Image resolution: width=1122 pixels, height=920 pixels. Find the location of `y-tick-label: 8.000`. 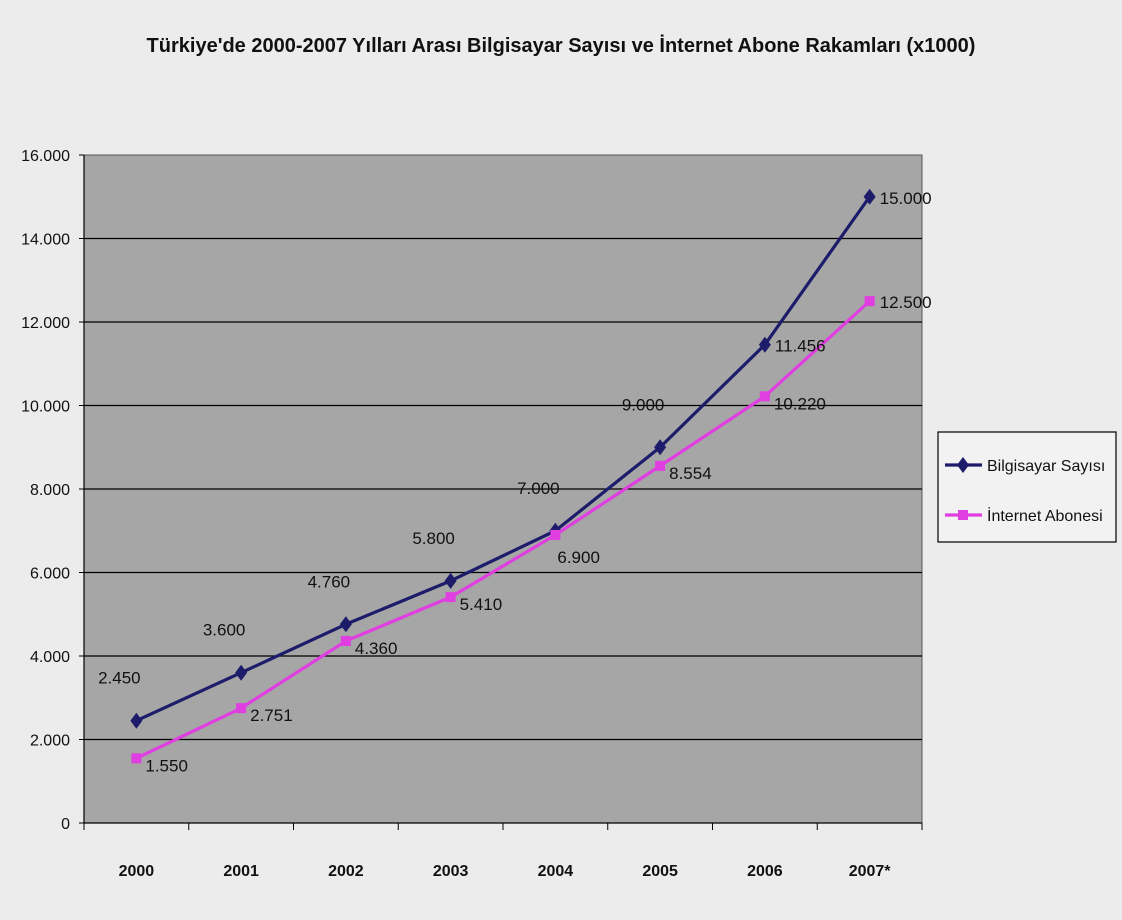

y-tick-label: 8.000 is located at coordinates (50, 490).